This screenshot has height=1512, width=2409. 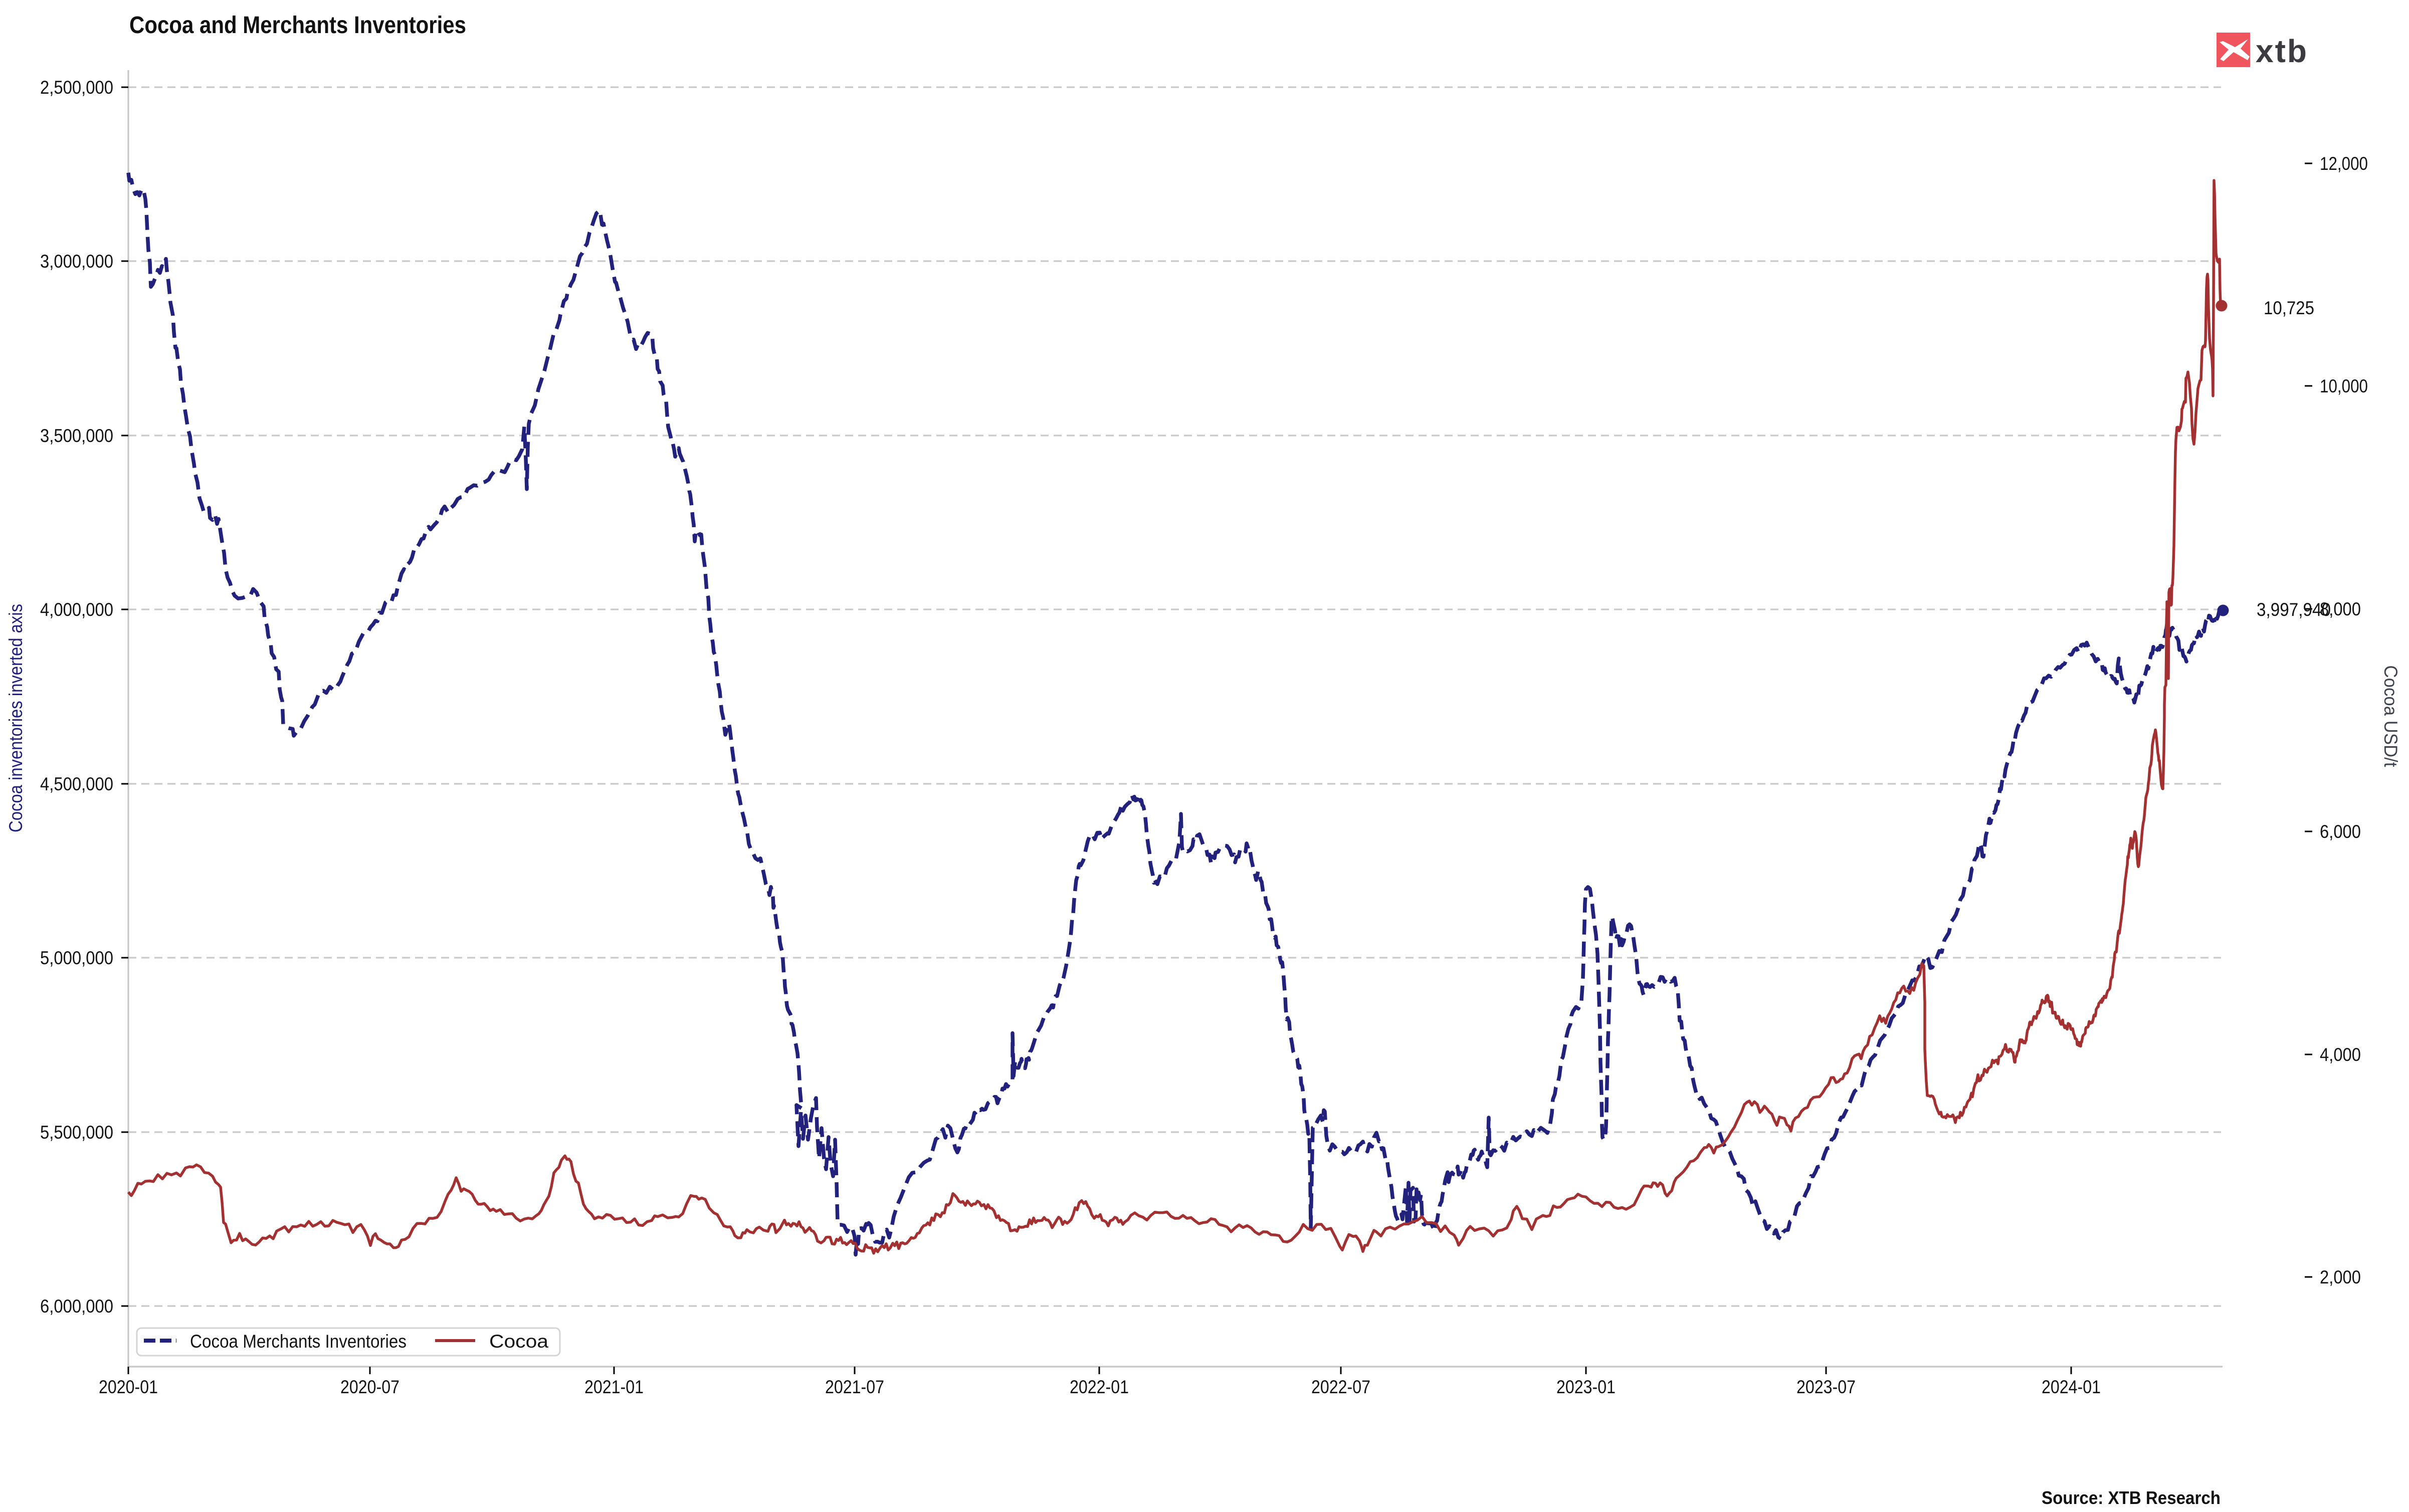 I want to click on svg-text: Cocoa, so click(x=518, y=1341).